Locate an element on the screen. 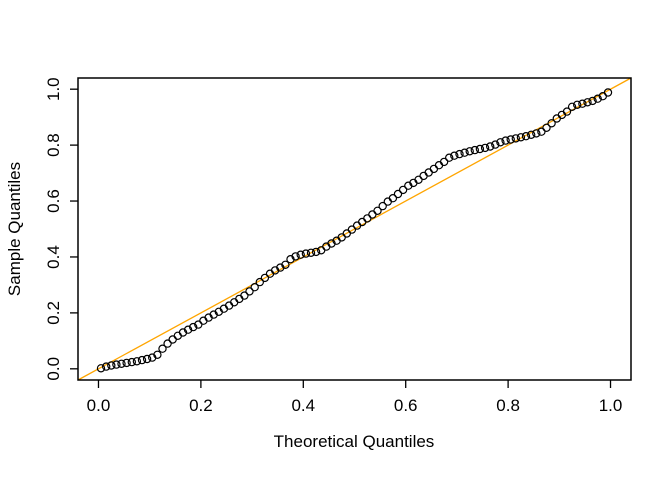 This screenshot has width=672, height=480. x-axis-title: Theoretical Quantiles is located at coordinates (354, 441).